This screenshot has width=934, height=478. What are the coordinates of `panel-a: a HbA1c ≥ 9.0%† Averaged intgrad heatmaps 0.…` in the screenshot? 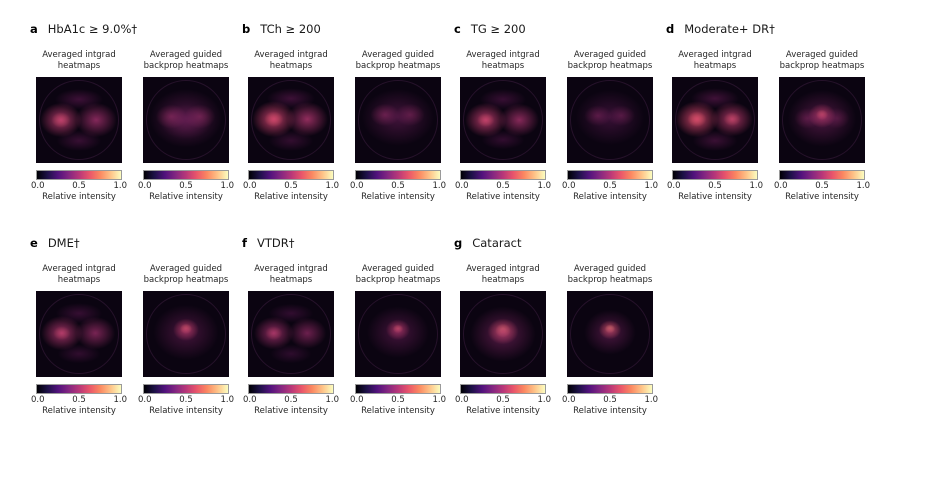 It's located at (136, 112).